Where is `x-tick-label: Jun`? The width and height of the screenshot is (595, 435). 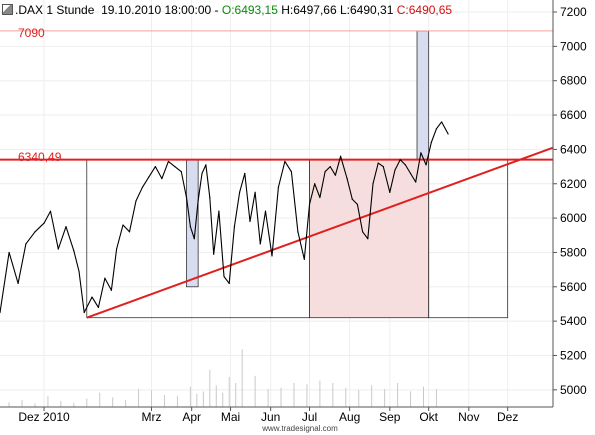
x-tick-label: Jun is located at coordinates (270, 417).